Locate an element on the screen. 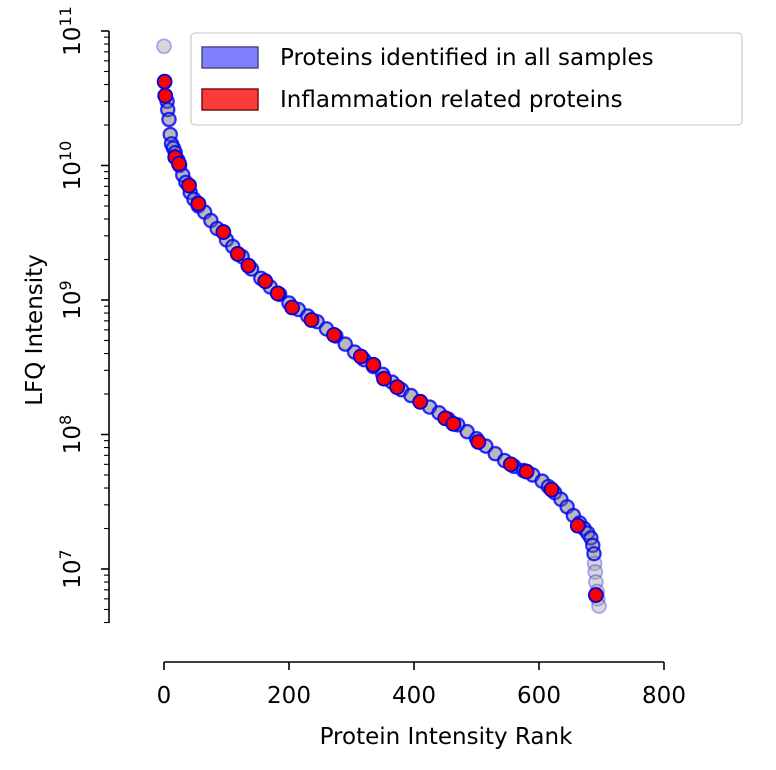  x-ticks: 0 200 400 600 800 is located at coordinates (421, 685).